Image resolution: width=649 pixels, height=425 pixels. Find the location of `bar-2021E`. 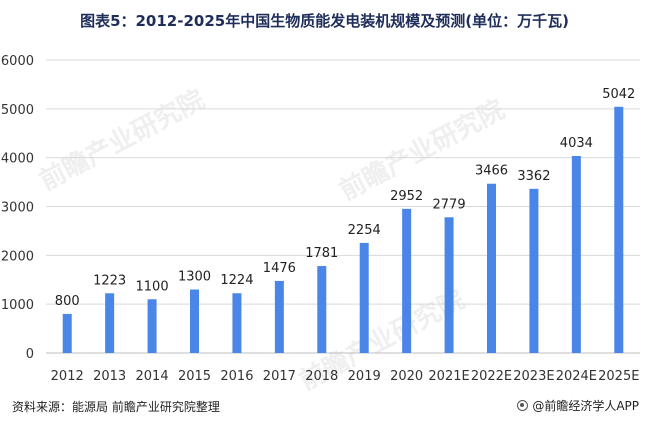

bar-2021E is located at coordinates (449, 285).